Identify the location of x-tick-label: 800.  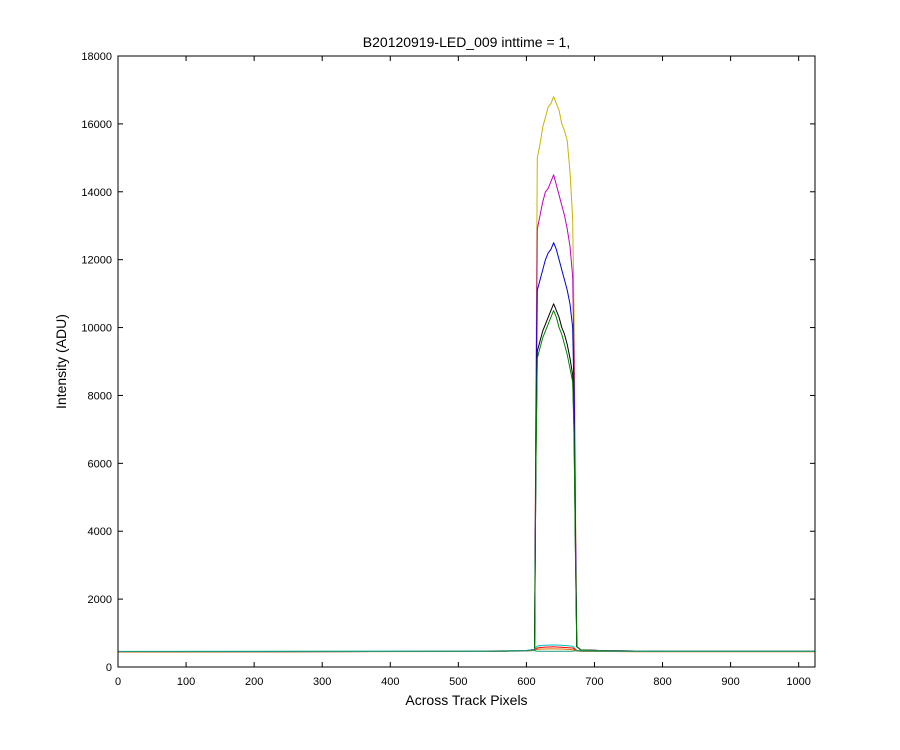
(662, 682).